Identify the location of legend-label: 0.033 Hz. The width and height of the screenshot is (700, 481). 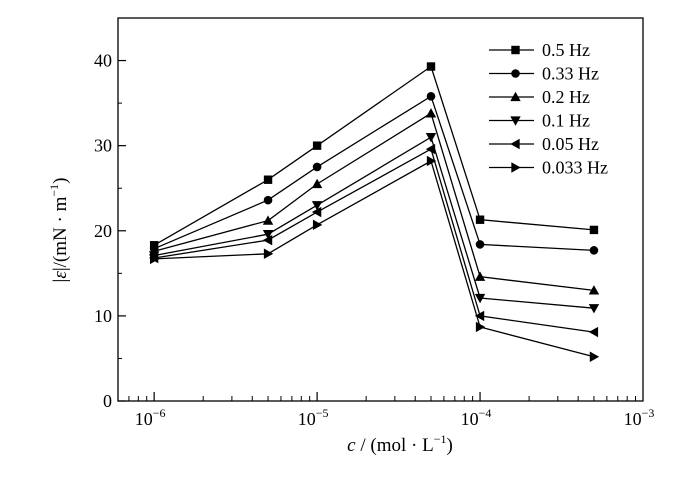
(575, 168).